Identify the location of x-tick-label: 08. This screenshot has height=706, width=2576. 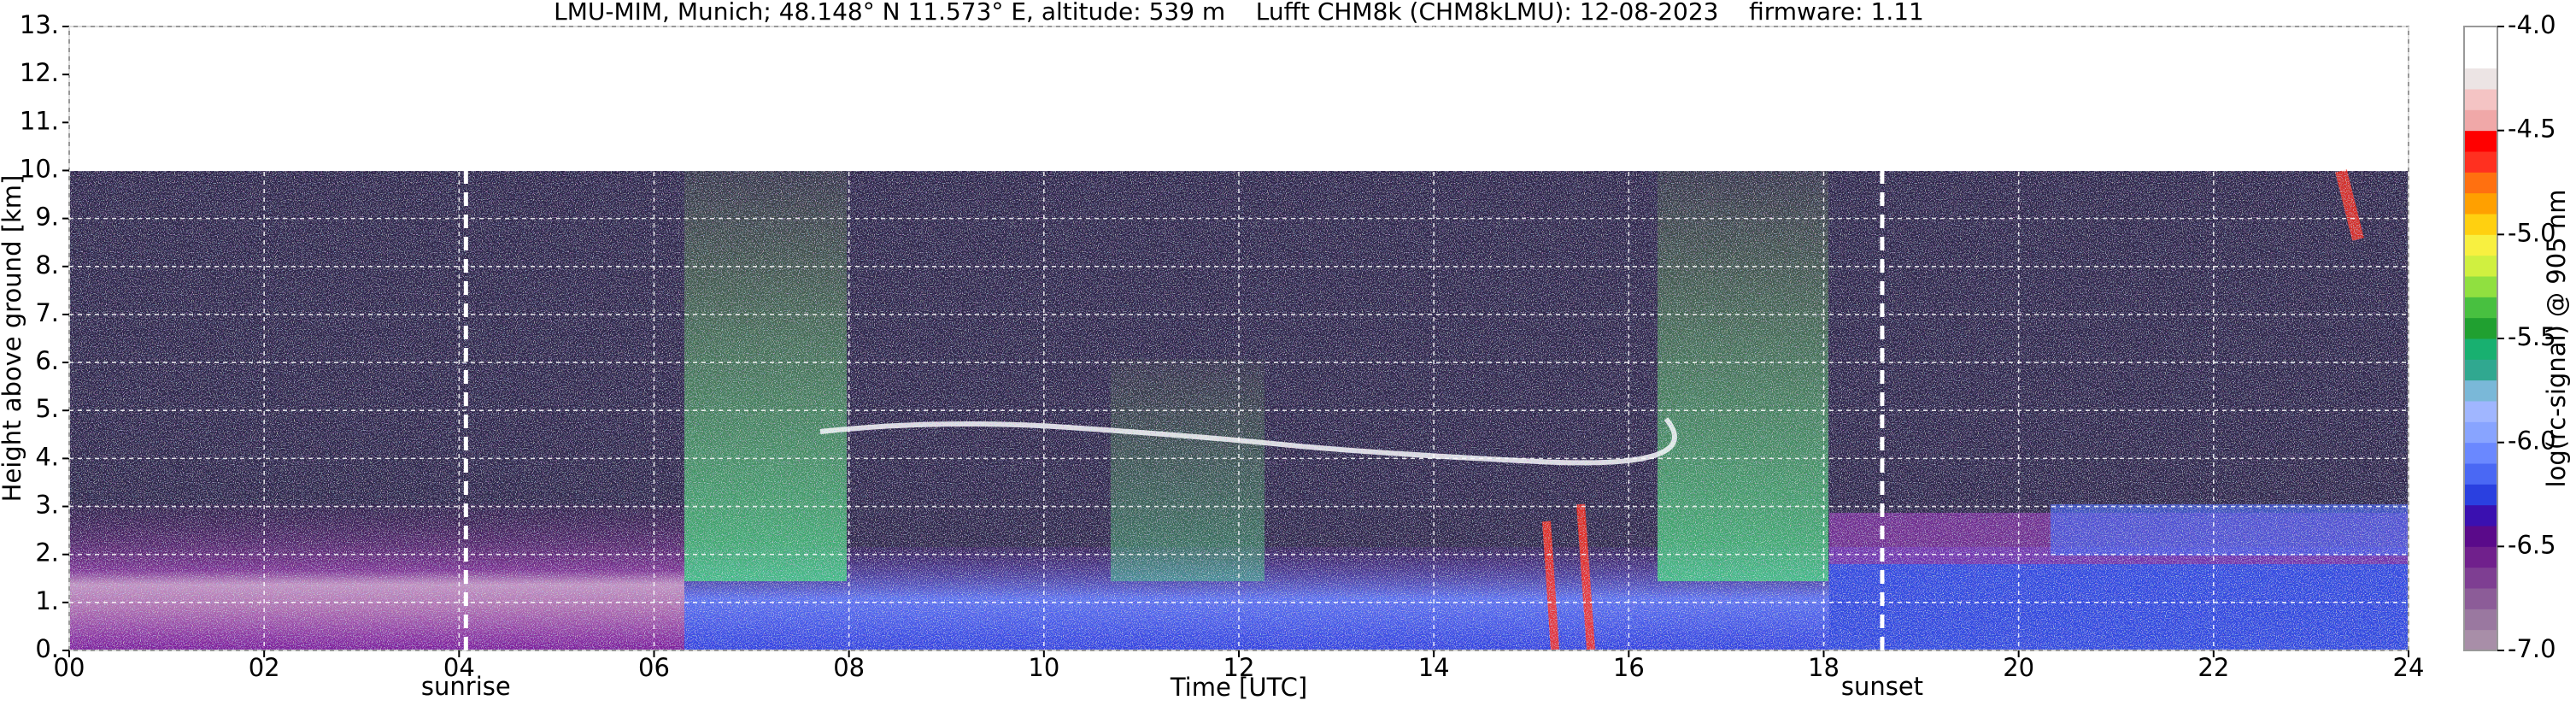
(849, 667).